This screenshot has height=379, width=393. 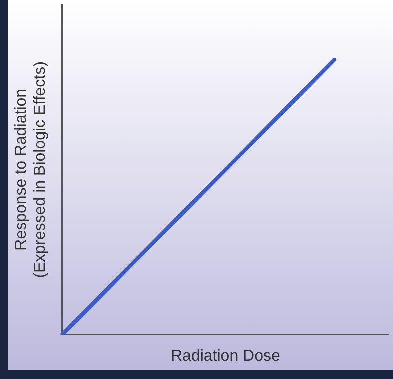 What do you see at coordinates (31, 170) in the screenshot?
I see `y-axis-title: Response to Radiation (Expressed in Biologic Effects)` at bounding box center [31, 170].